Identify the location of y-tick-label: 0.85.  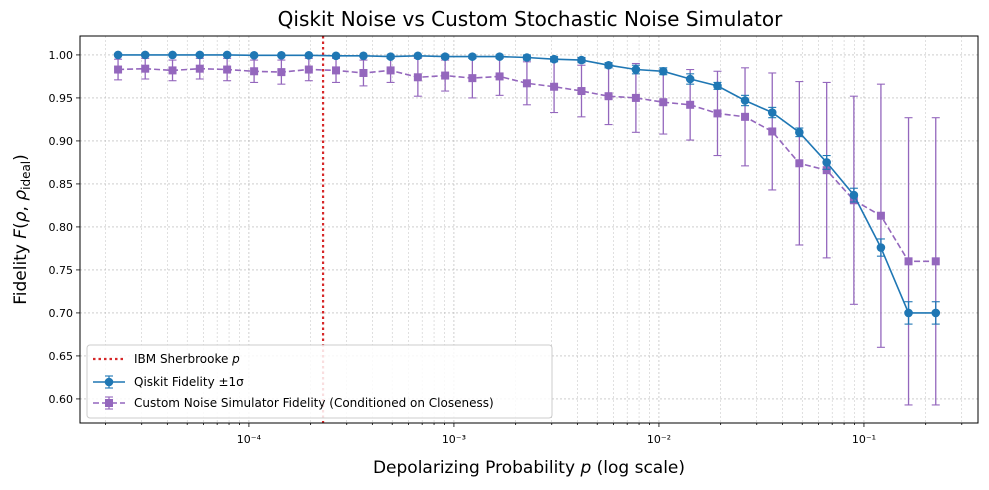
(61, 184).